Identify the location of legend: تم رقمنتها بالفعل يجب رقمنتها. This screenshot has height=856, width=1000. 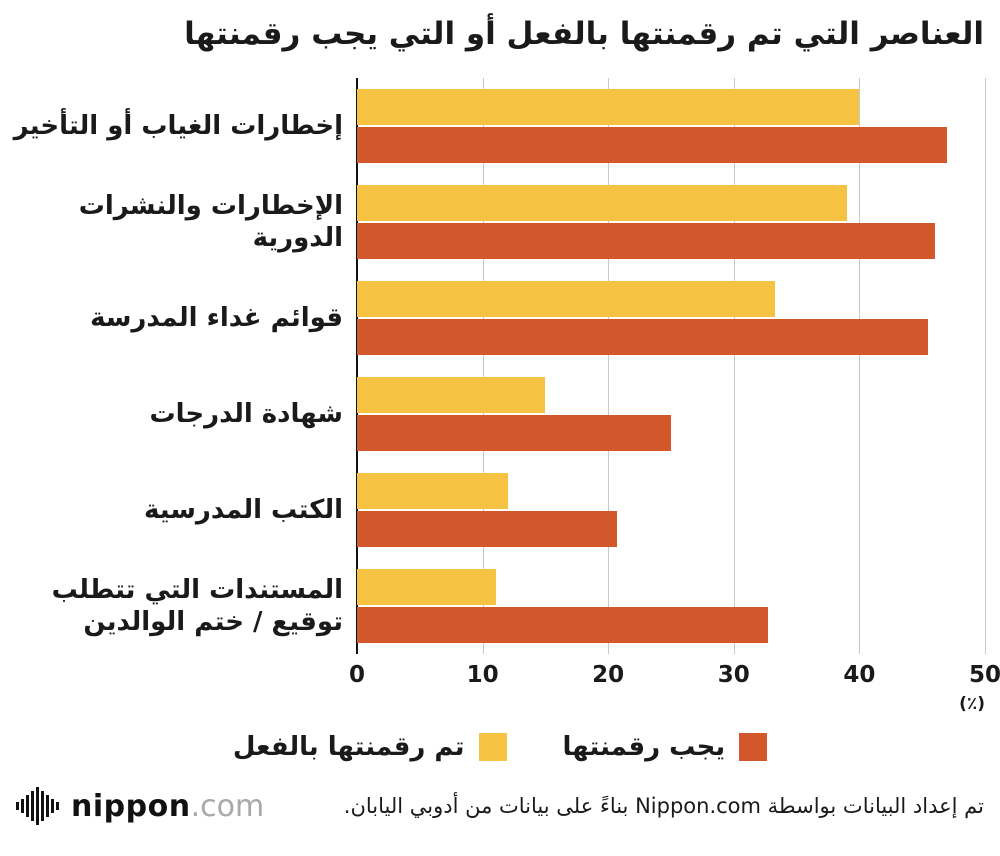
(500, 747).